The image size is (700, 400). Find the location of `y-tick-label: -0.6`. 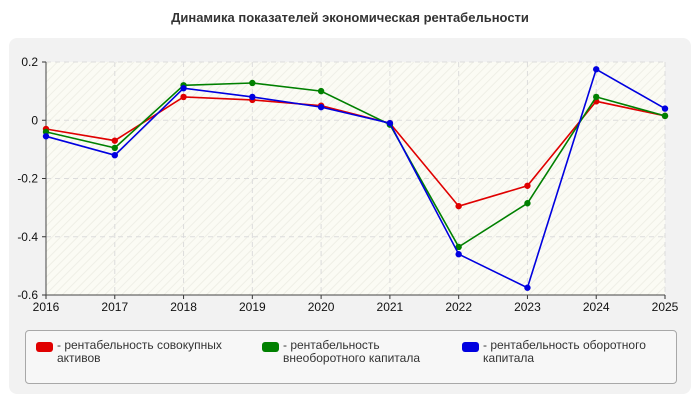

y-tick-label: -0.6 is located at coordinates (27, 295).